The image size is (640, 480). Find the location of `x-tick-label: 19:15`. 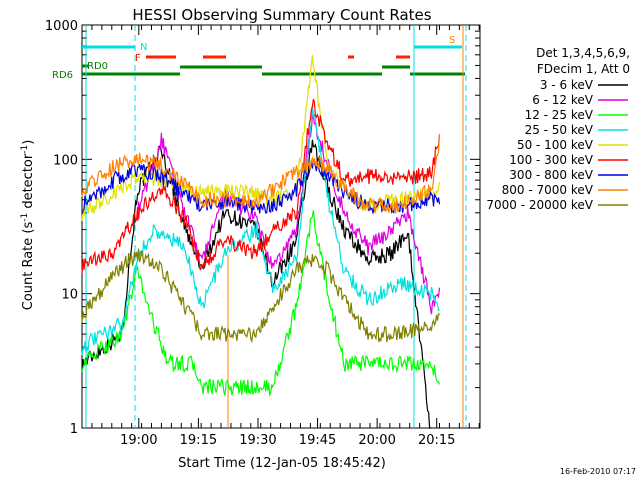

x-tick-label: 19:15 is located at coordinates (198, 440).